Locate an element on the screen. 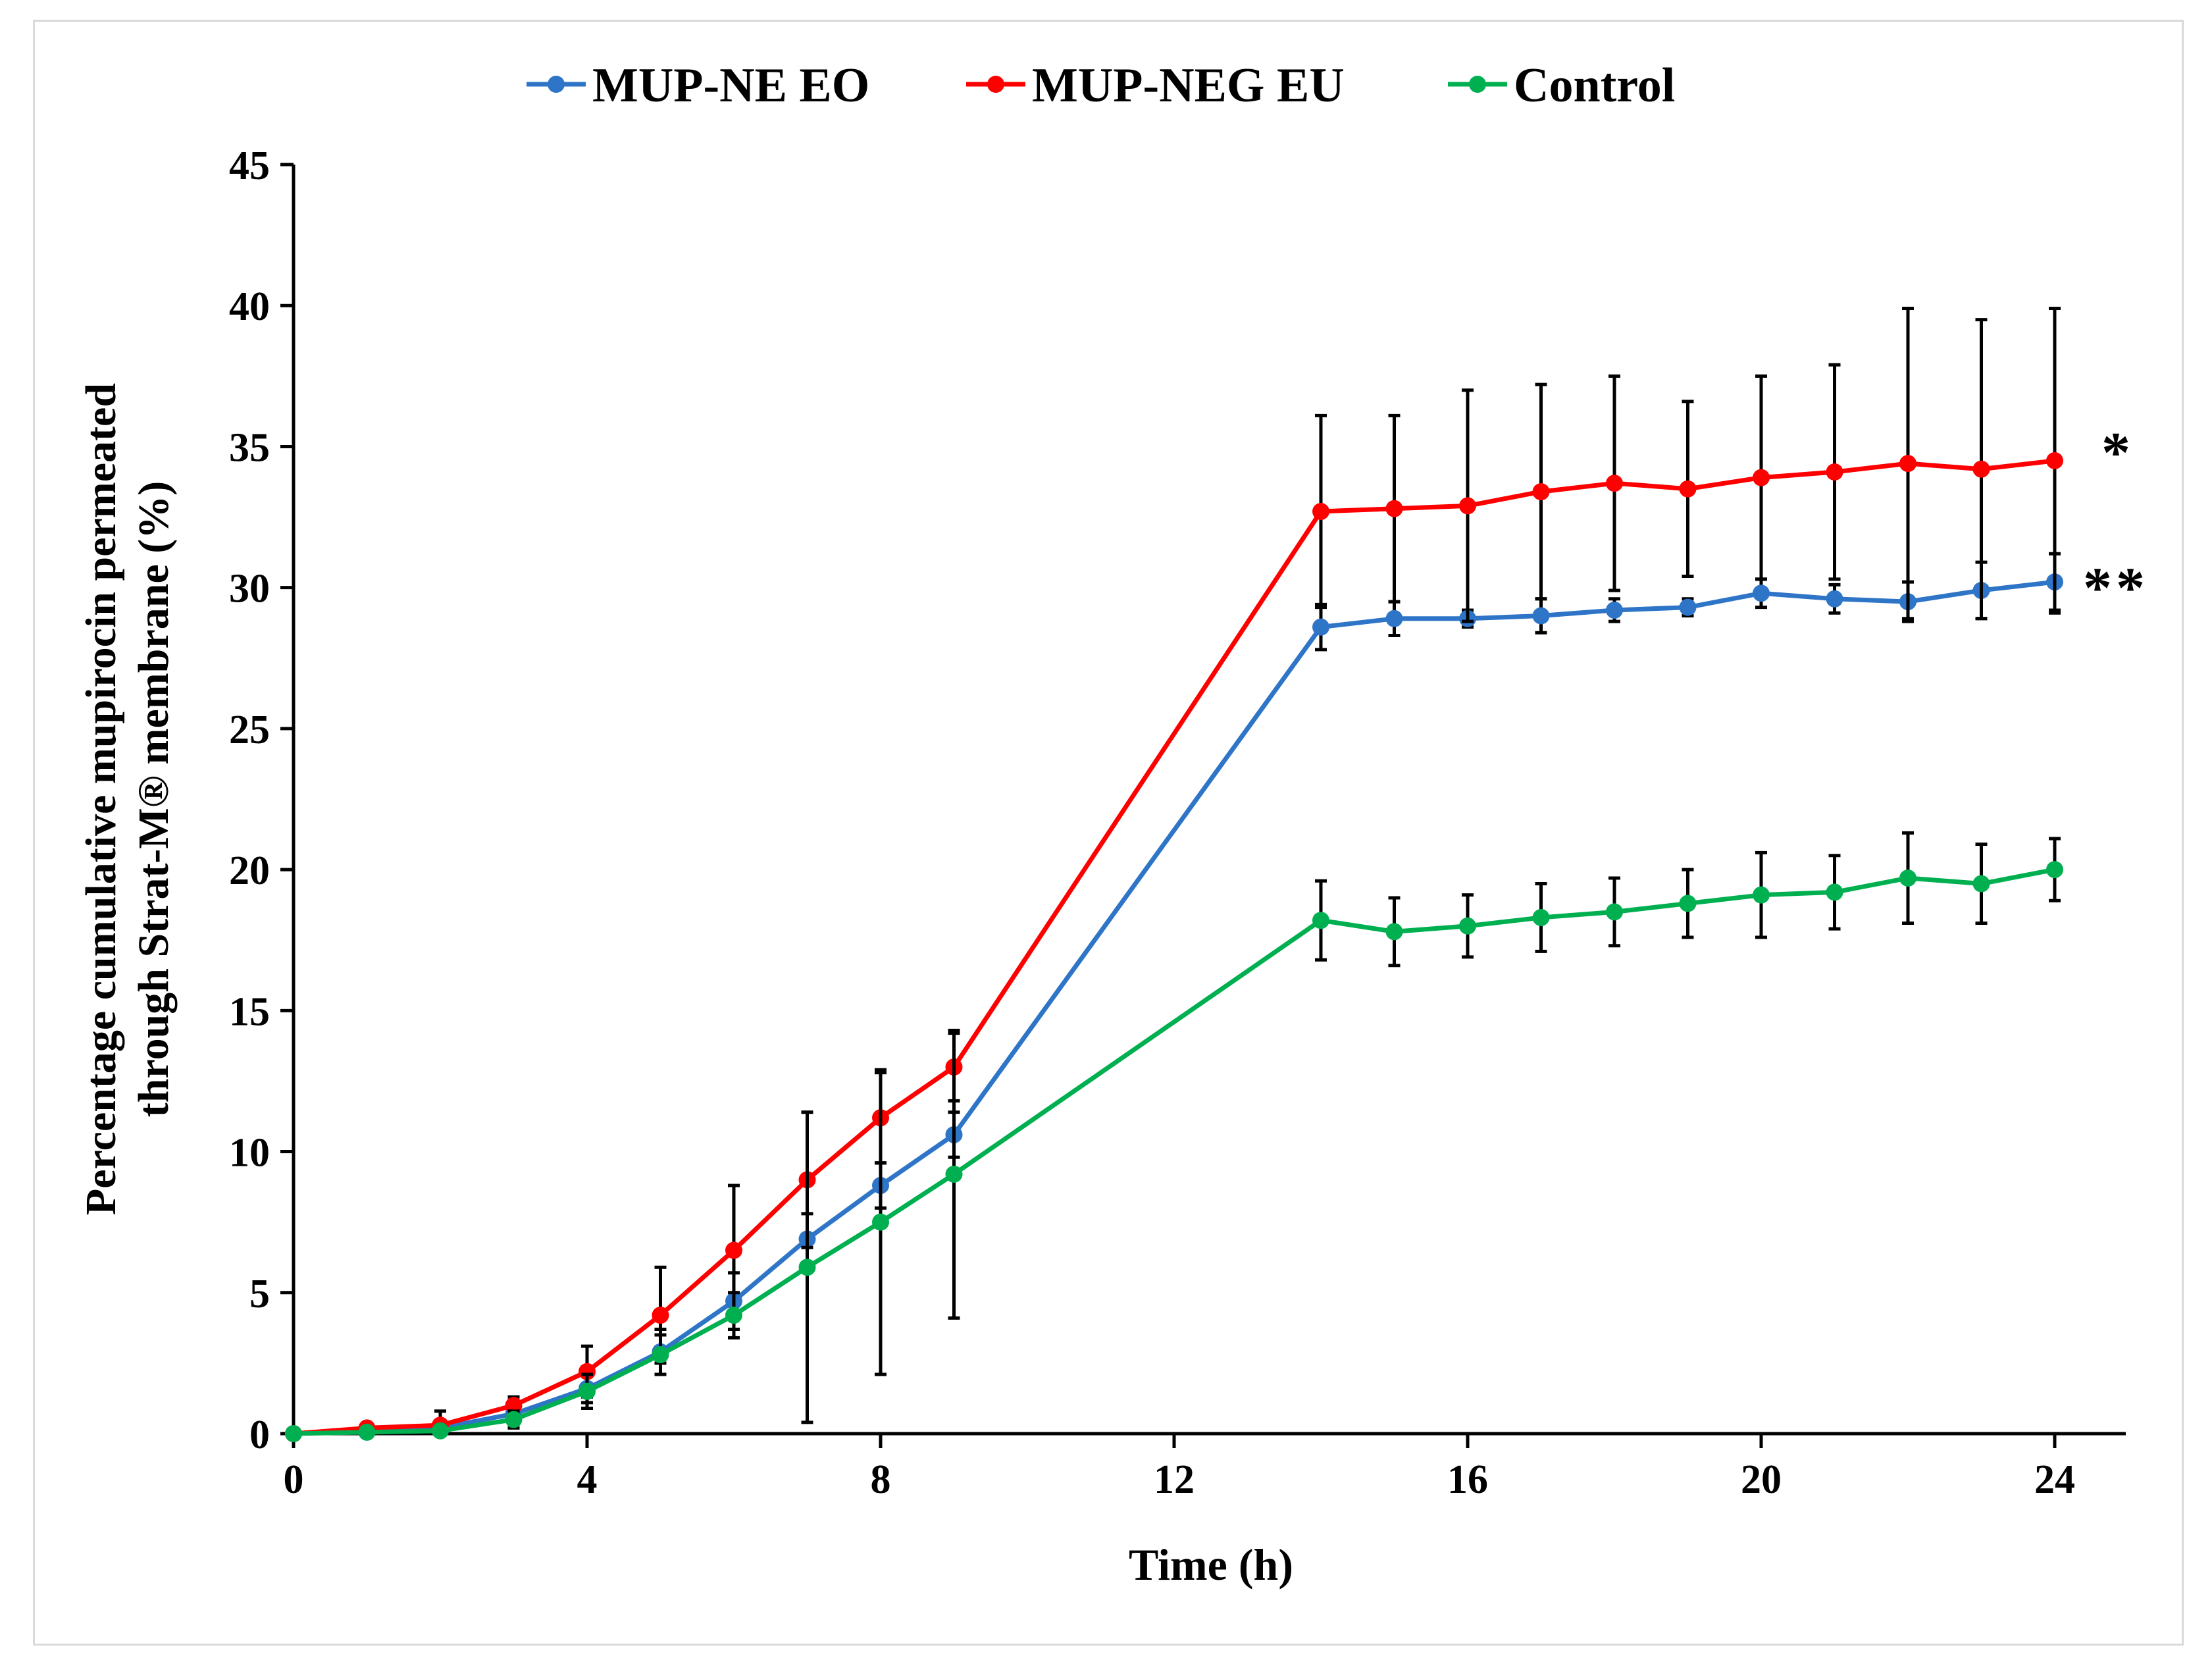 The image size is (2212, 1666). legend-item-mup-neg-eu: MUP-NEG EU is located at coordinates (1155, 86).